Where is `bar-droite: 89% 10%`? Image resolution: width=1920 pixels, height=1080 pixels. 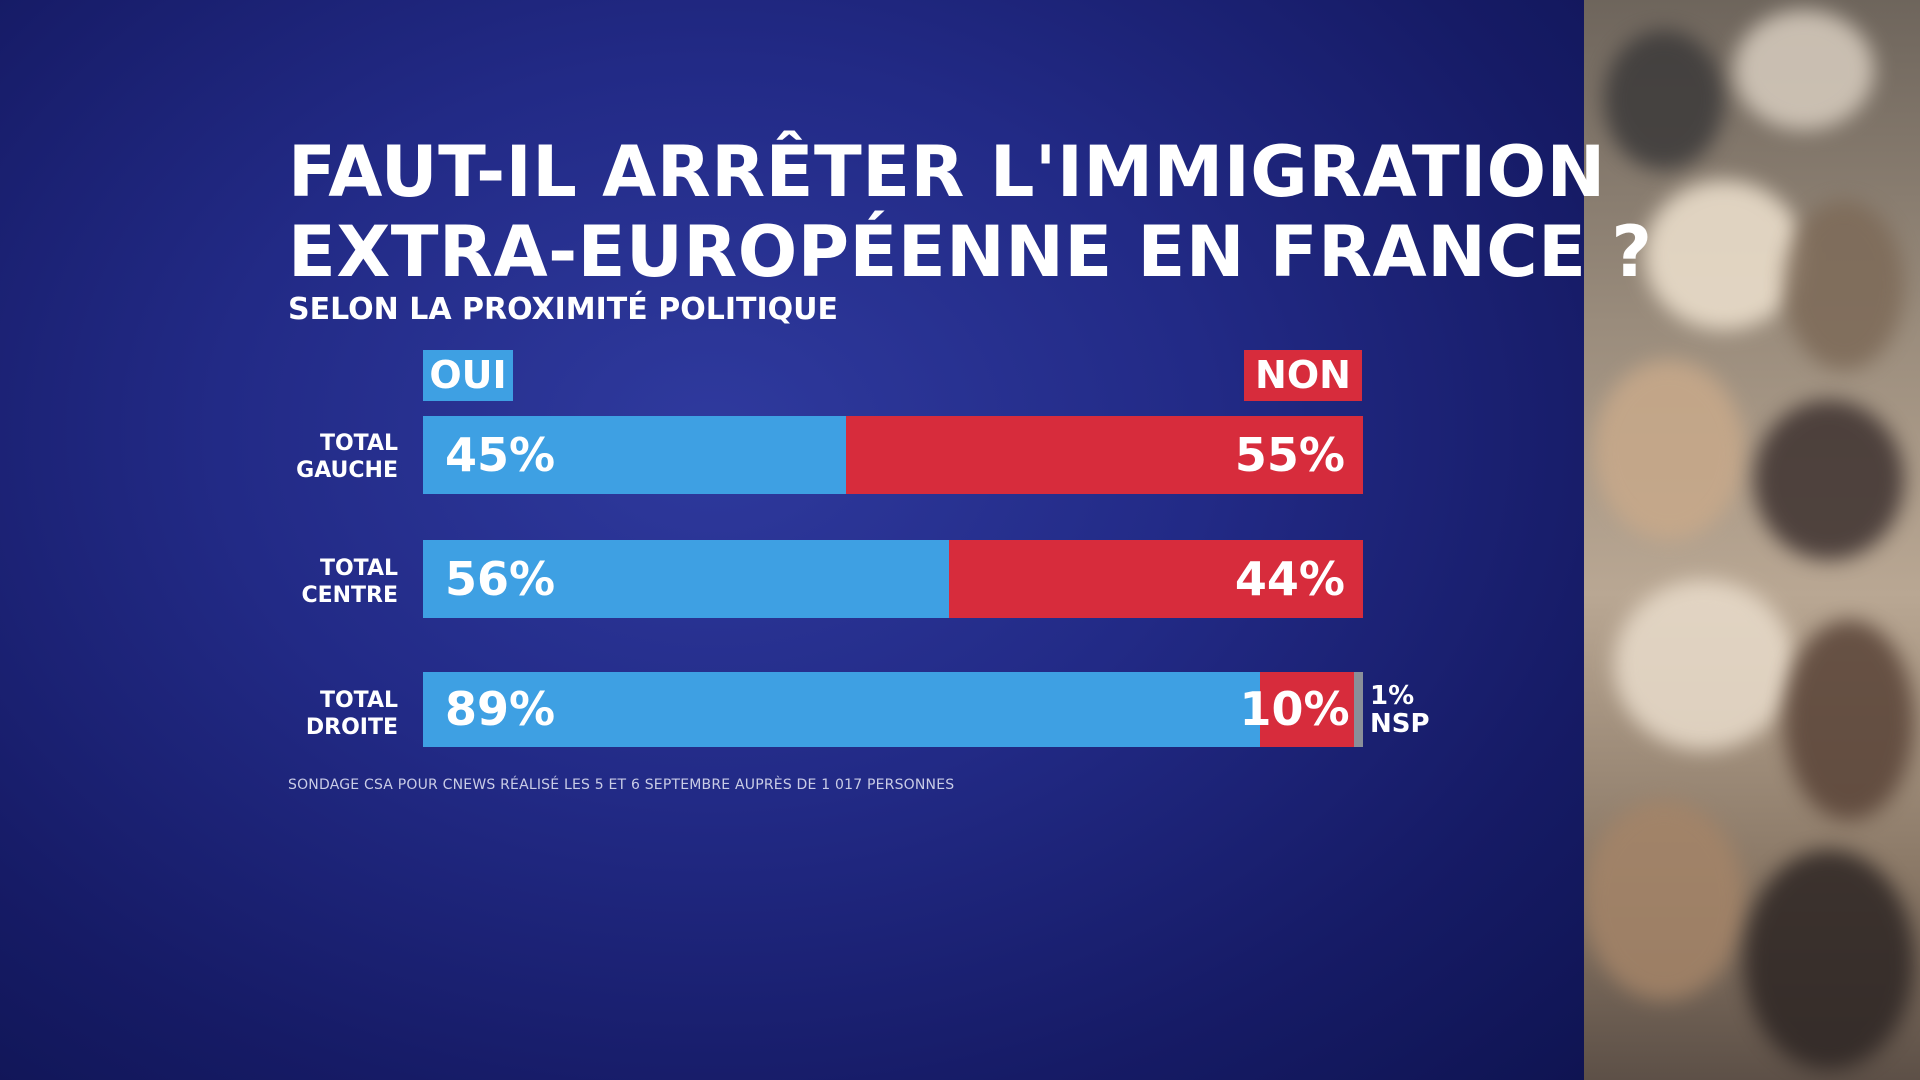
bar-droite: 89% 10% is located at coordinates (893, 709).